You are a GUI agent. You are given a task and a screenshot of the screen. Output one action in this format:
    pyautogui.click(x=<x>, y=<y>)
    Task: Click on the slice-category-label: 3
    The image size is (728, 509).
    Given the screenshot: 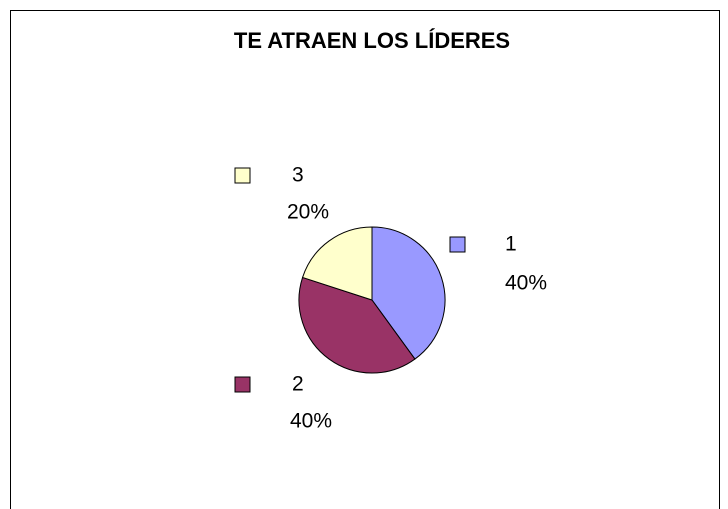 What is the action you would take?
    pyautogui.click(x=298, y=175)
    